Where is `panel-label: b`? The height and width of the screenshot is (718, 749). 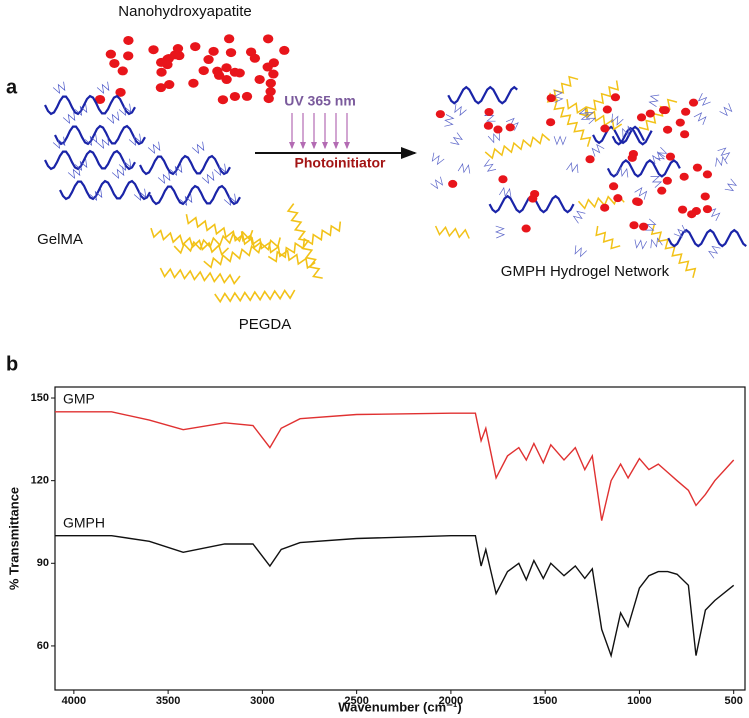 panel-label: b is located at coordinates (12, 364).